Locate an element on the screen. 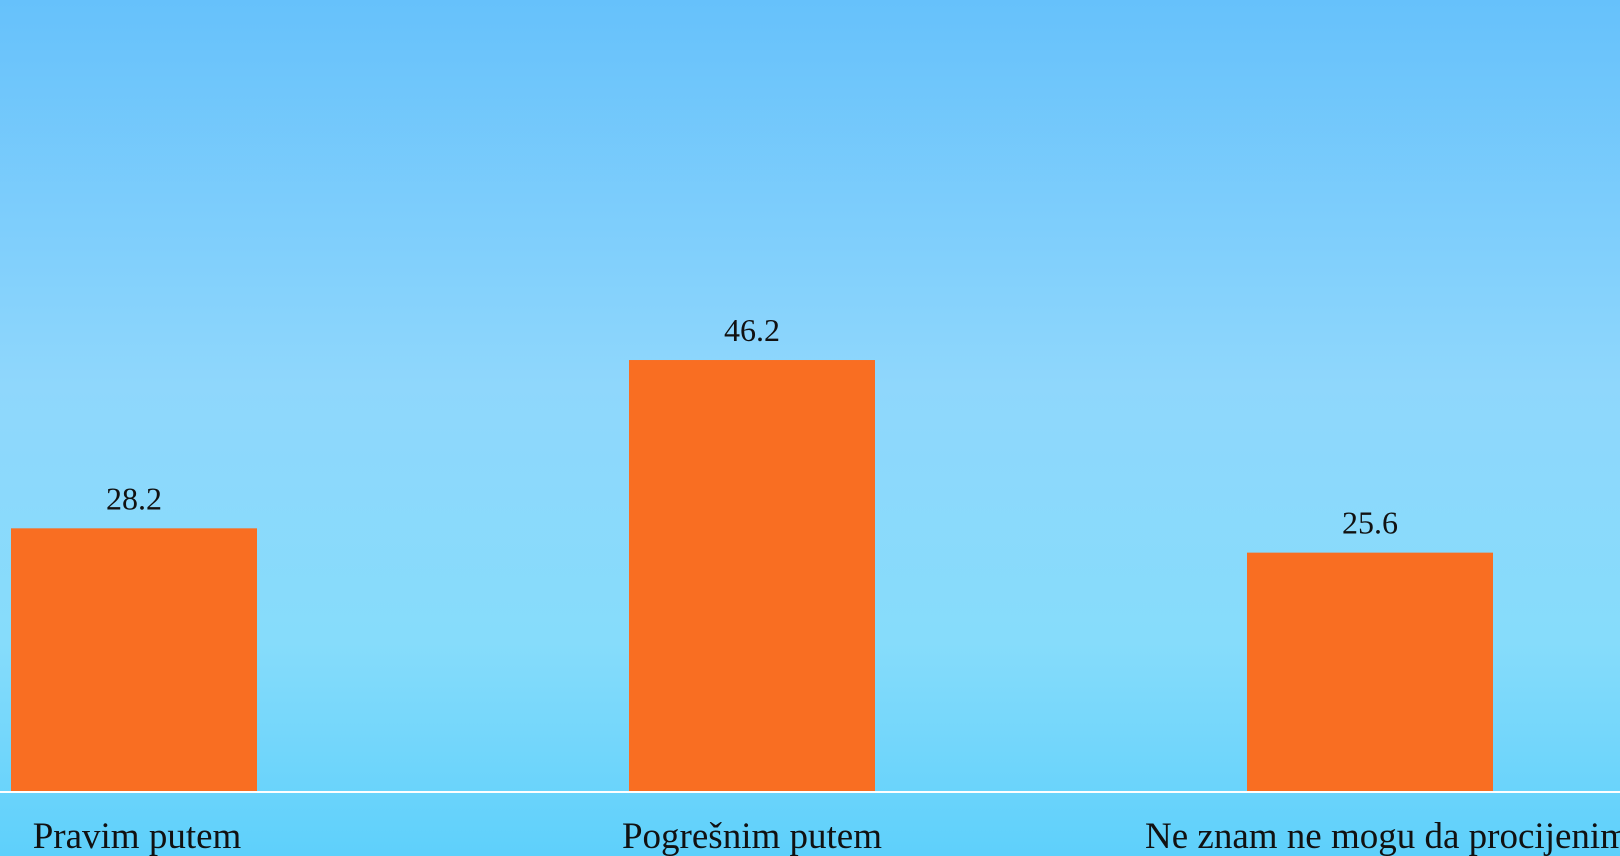  category-label-2: Pogrešnim putem is located at coordinates (752, 836).